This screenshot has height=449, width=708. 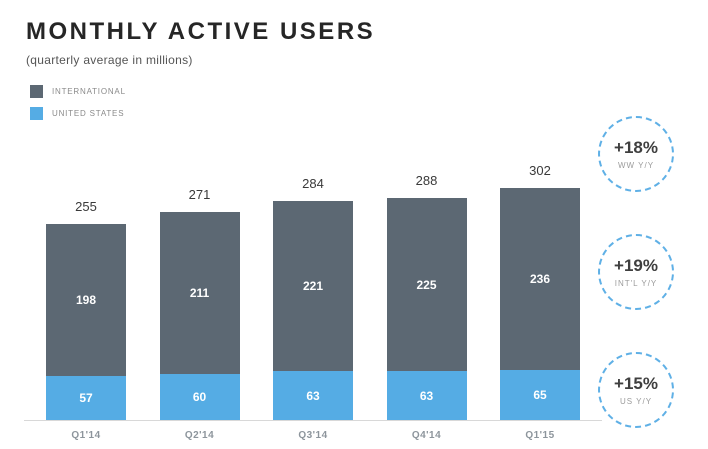 I want to click on legend-item-united-states: UNITED STATES, so click(x=369, y=113).